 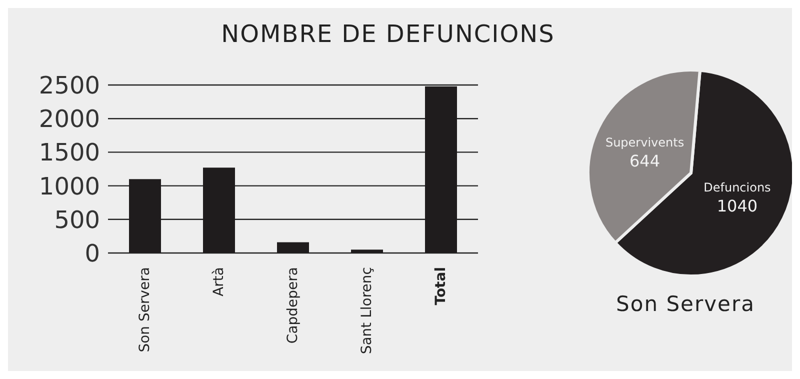 I want to click on slice-label: Defuncions, so click(x=737, y=187).